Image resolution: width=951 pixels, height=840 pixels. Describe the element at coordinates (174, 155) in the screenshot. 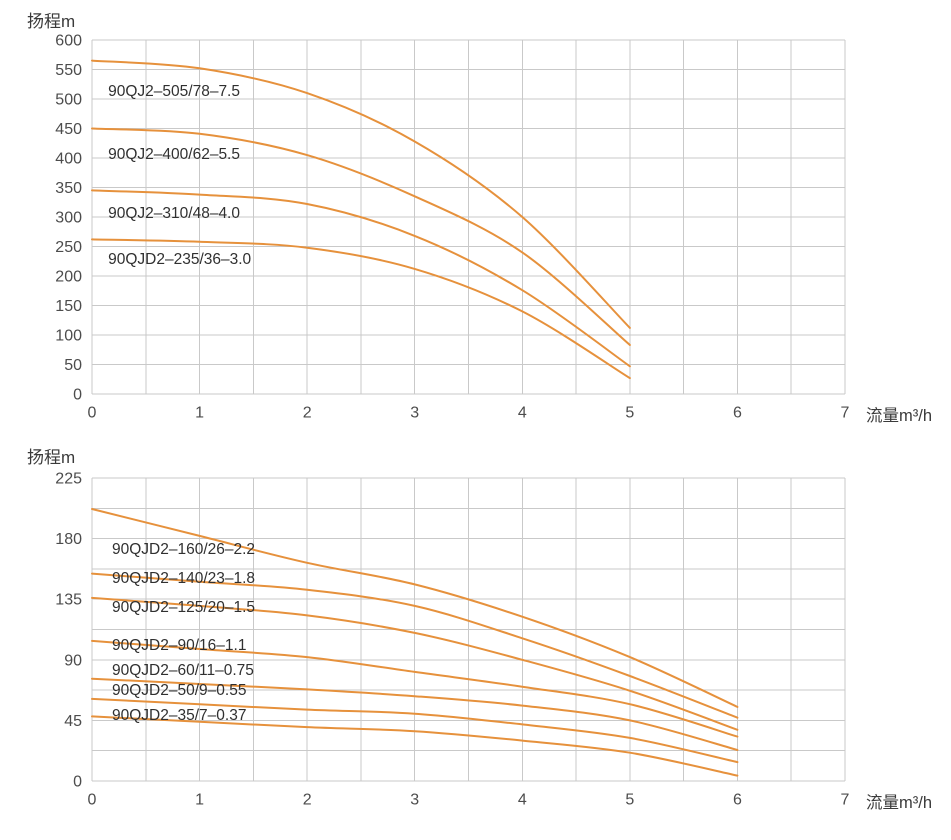

I see `curve-label: 90QJ2–400/62–5.5` at that location.